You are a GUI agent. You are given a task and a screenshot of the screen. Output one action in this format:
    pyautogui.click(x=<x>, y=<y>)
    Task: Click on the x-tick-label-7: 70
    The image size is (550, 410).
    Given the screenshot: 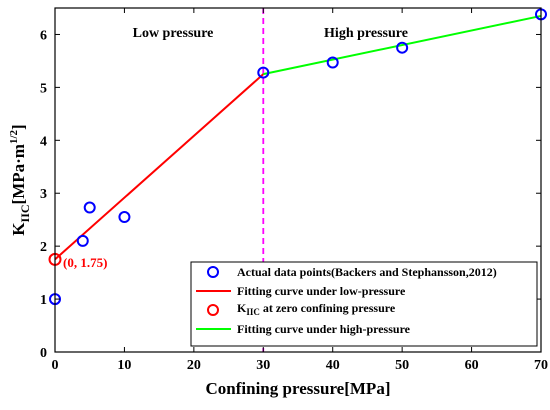 What is the action you would take?
    pyautogui.click(x=541, y=365)
    